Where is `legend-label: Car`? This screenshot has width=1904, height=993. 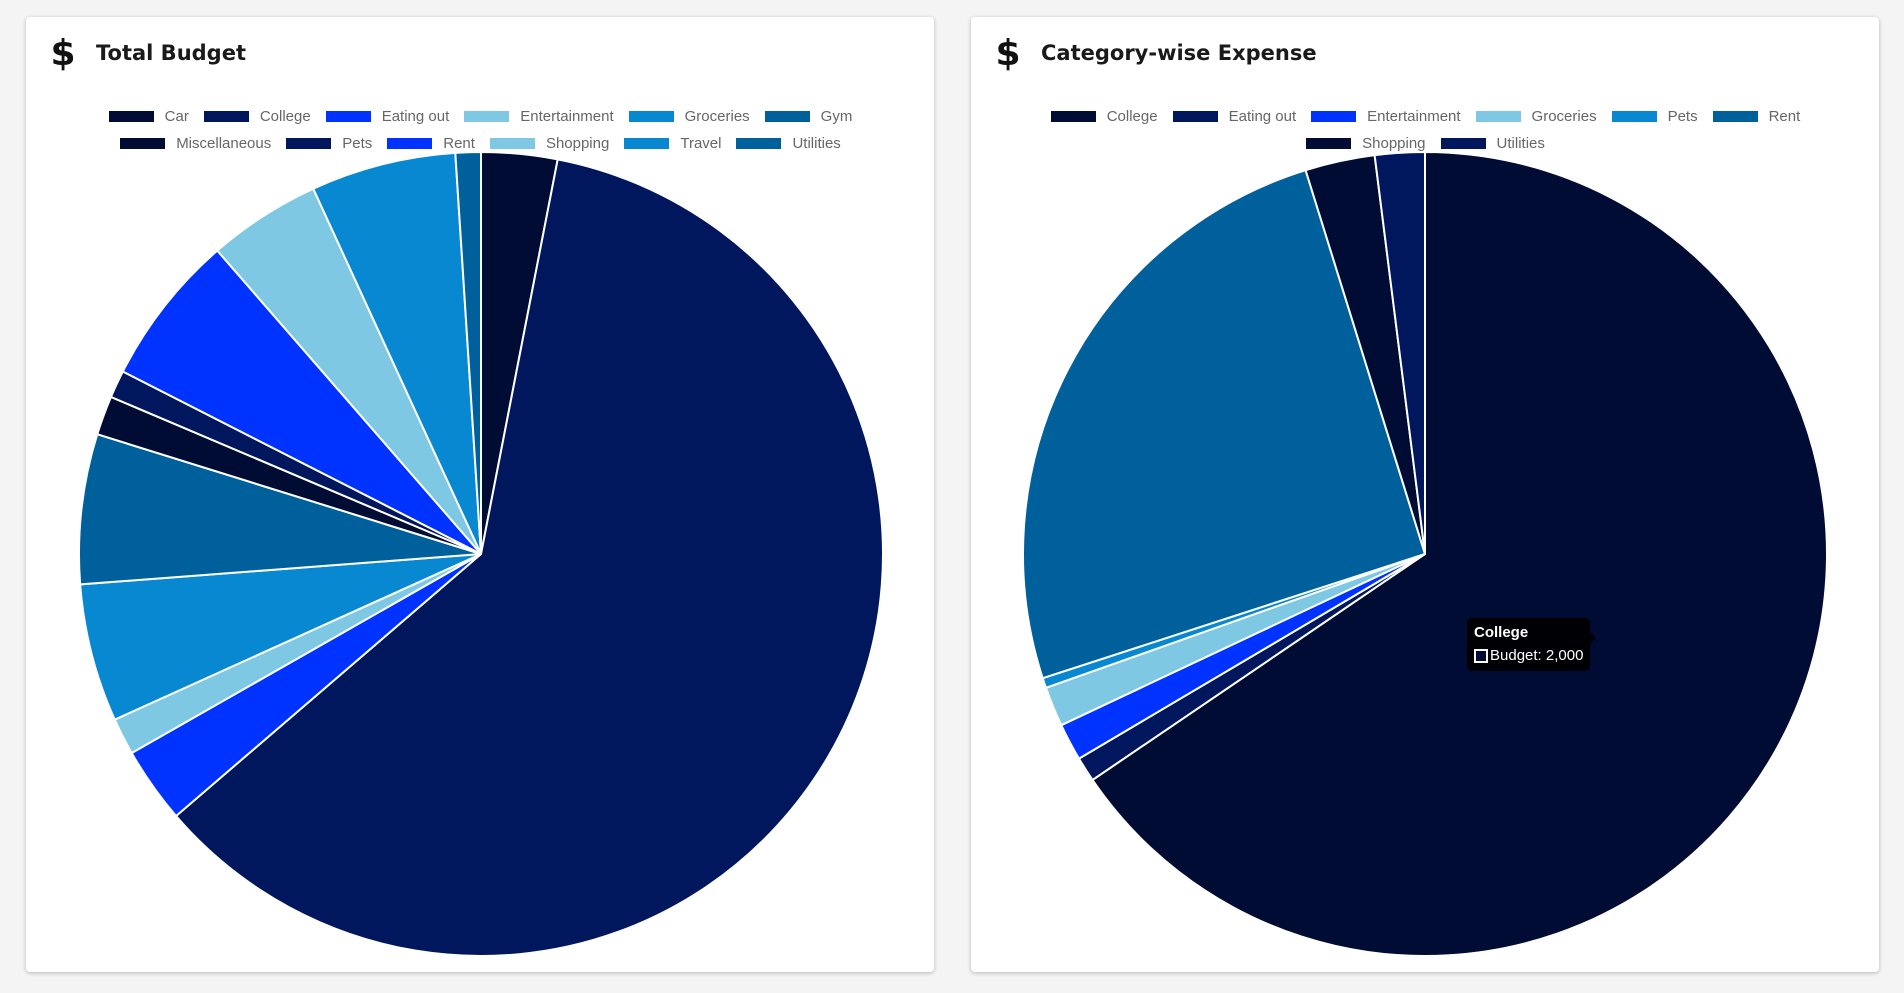
legend-label: Car is located at coordinates (176, 116).